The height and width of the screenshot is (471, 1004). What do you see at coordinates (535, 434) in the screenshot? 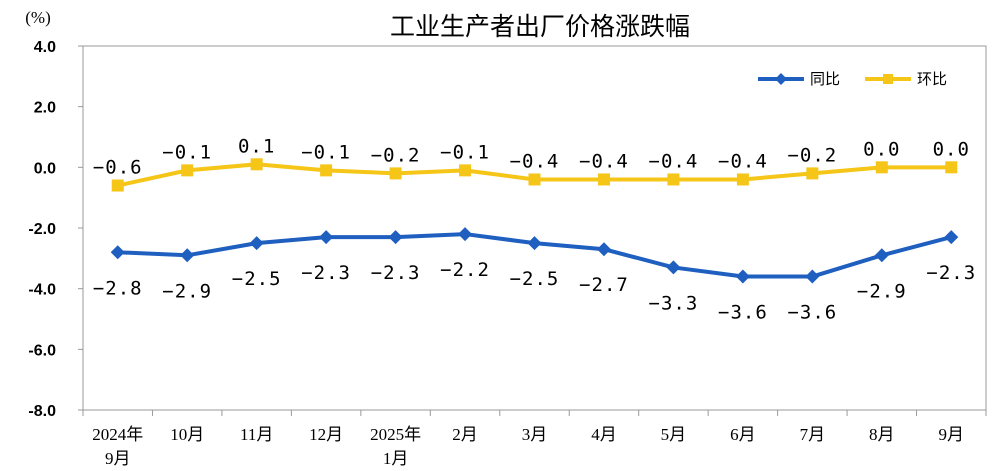
I see `x-tick-label: 3月` at bounding box center [535, 434].